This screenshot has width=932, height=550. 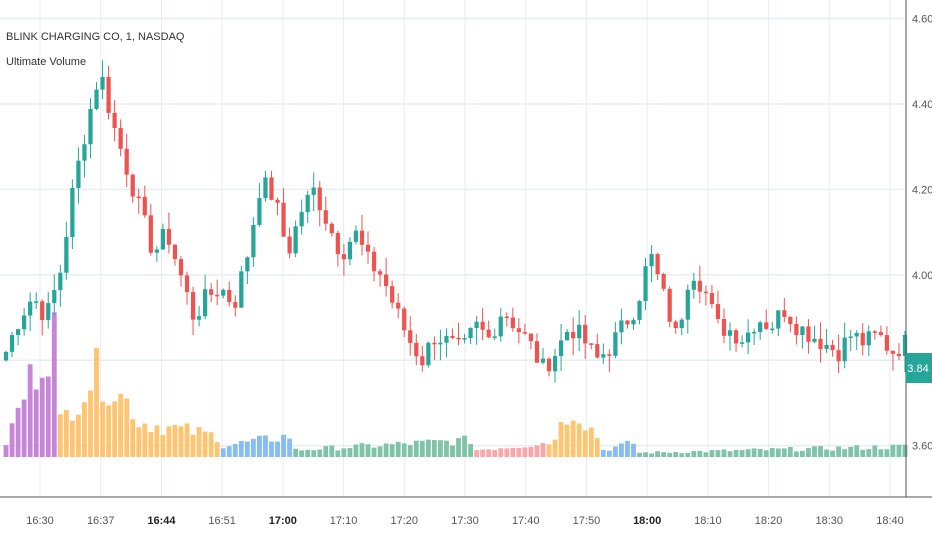 I want to click on y-tick-label: 4.40, so click(x=922, y=105).